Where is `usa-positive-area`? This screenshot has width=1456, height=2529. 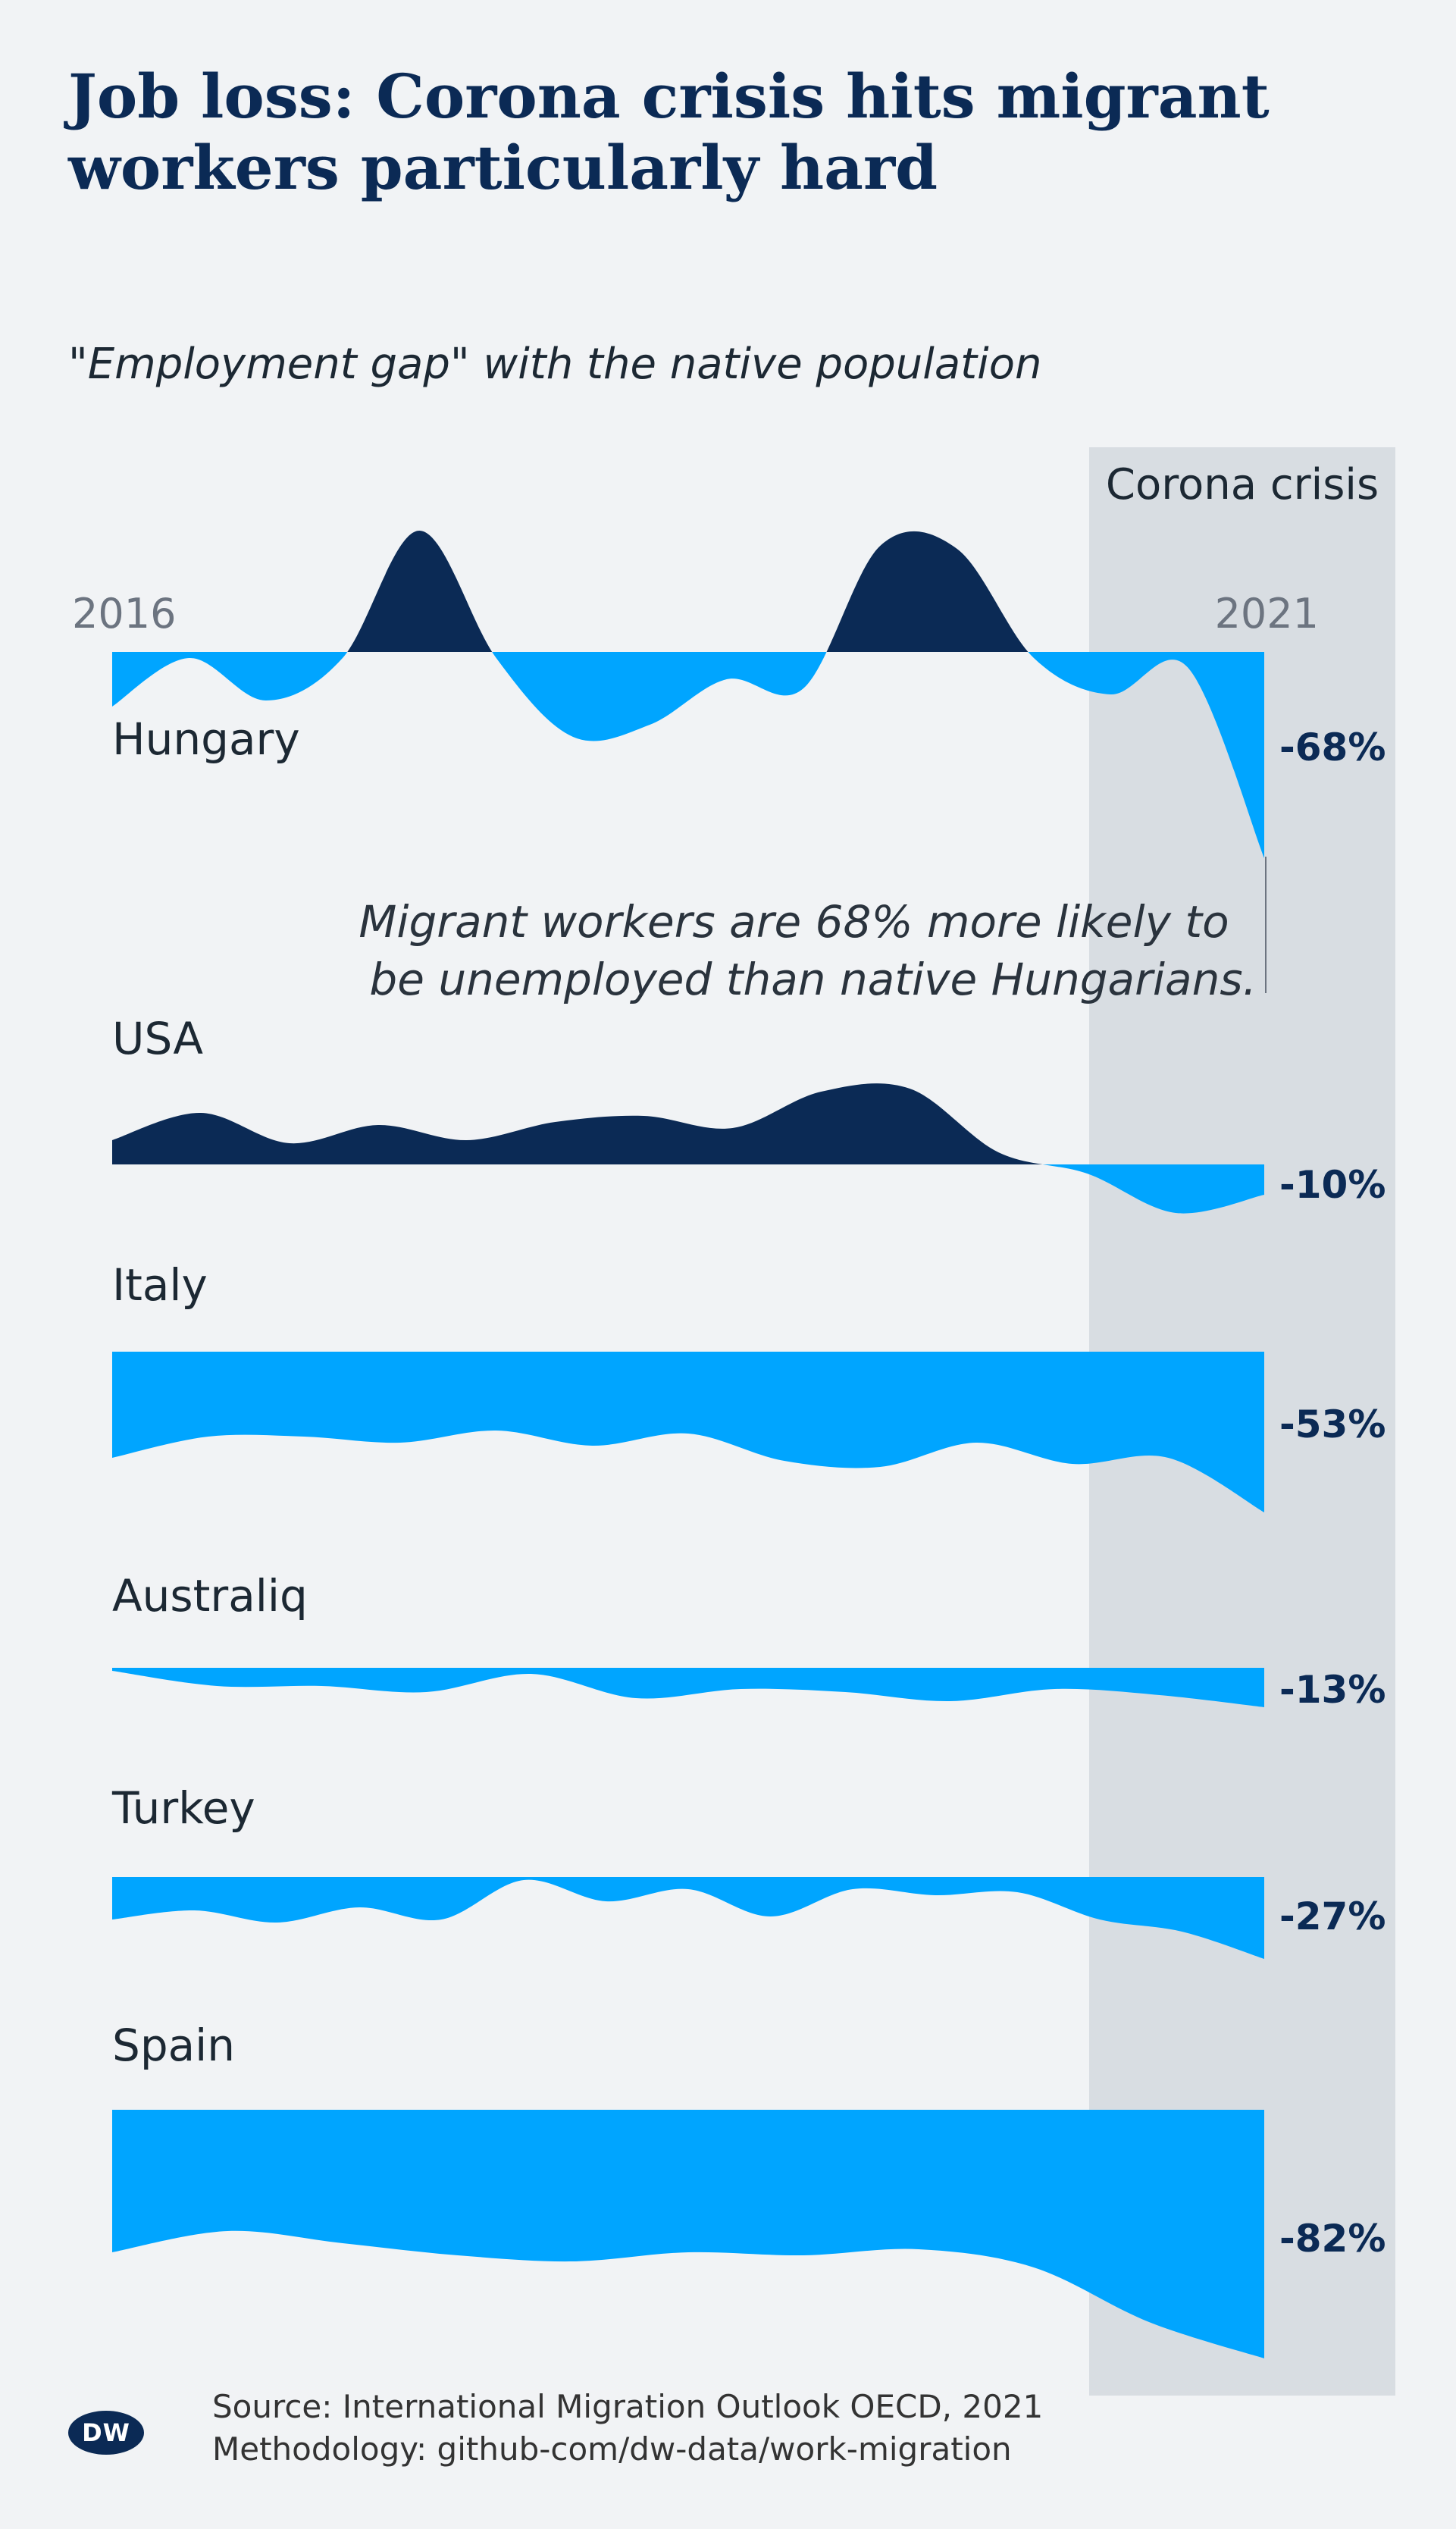 usa-positive-area is located at coordinates (688, 1123).